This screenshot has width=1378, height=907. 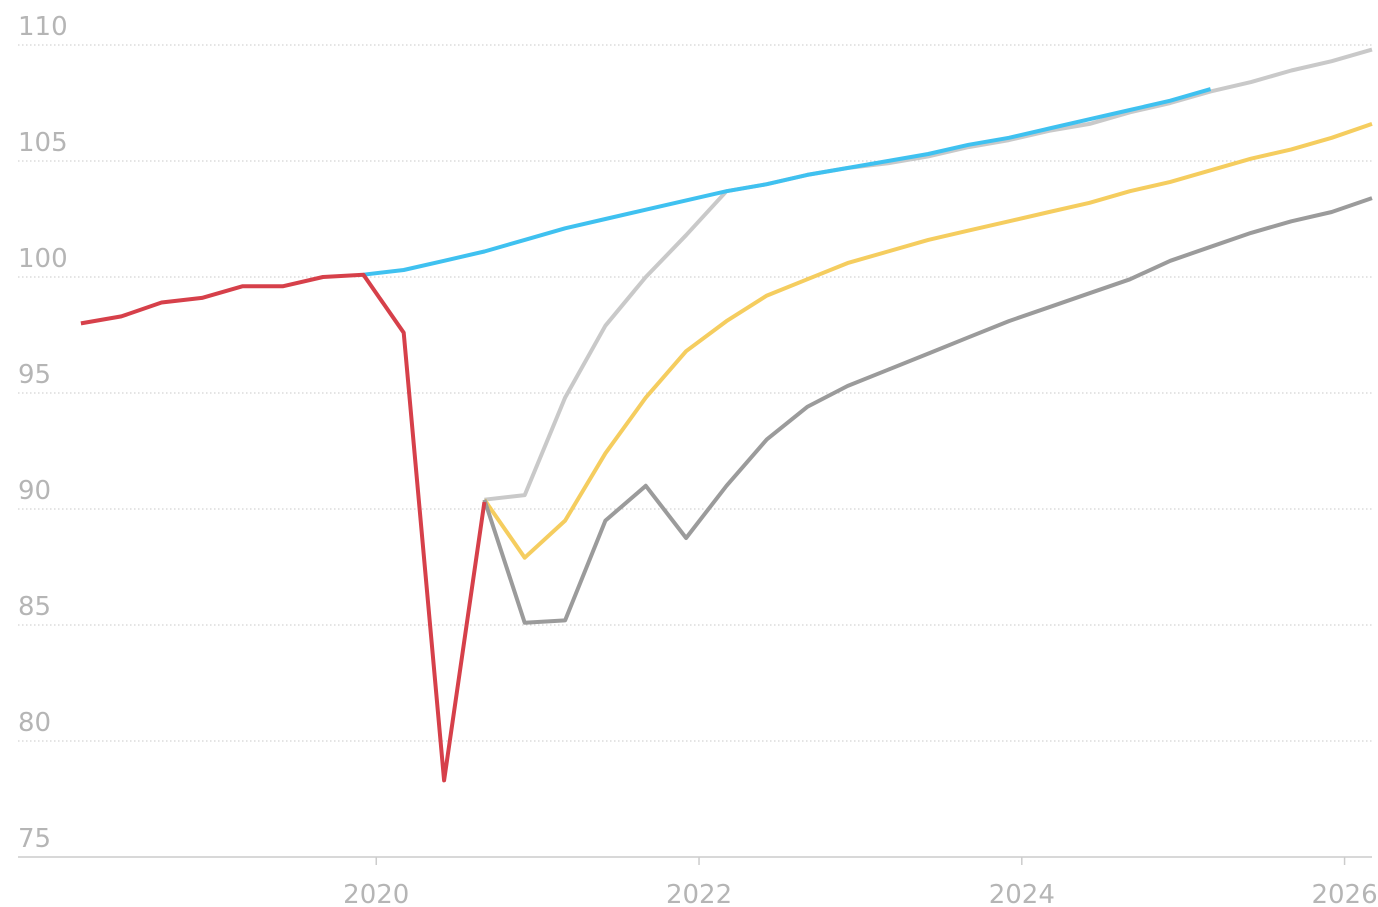 I want to click on x-tick-label: 2020, so click(x=376, y=893).